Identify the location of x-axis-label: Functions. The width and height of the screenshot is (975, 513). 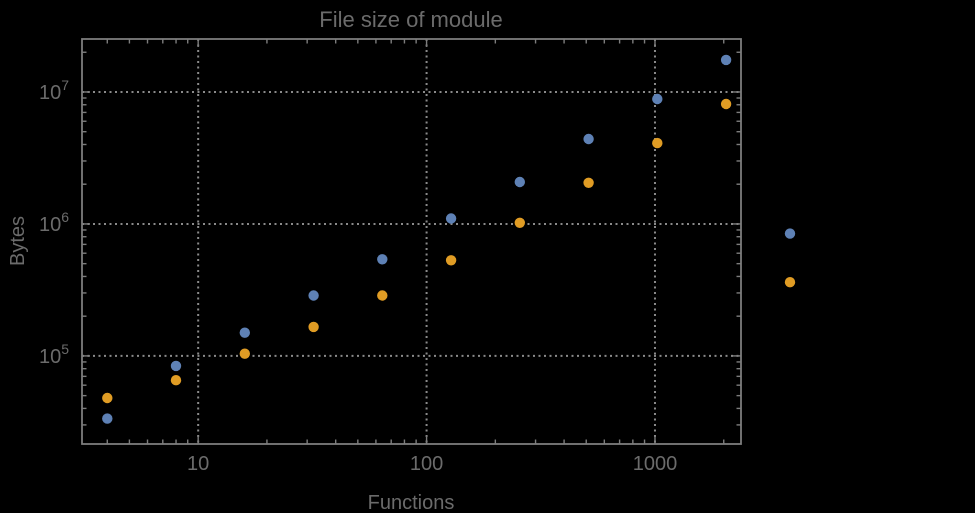
(411, 502).